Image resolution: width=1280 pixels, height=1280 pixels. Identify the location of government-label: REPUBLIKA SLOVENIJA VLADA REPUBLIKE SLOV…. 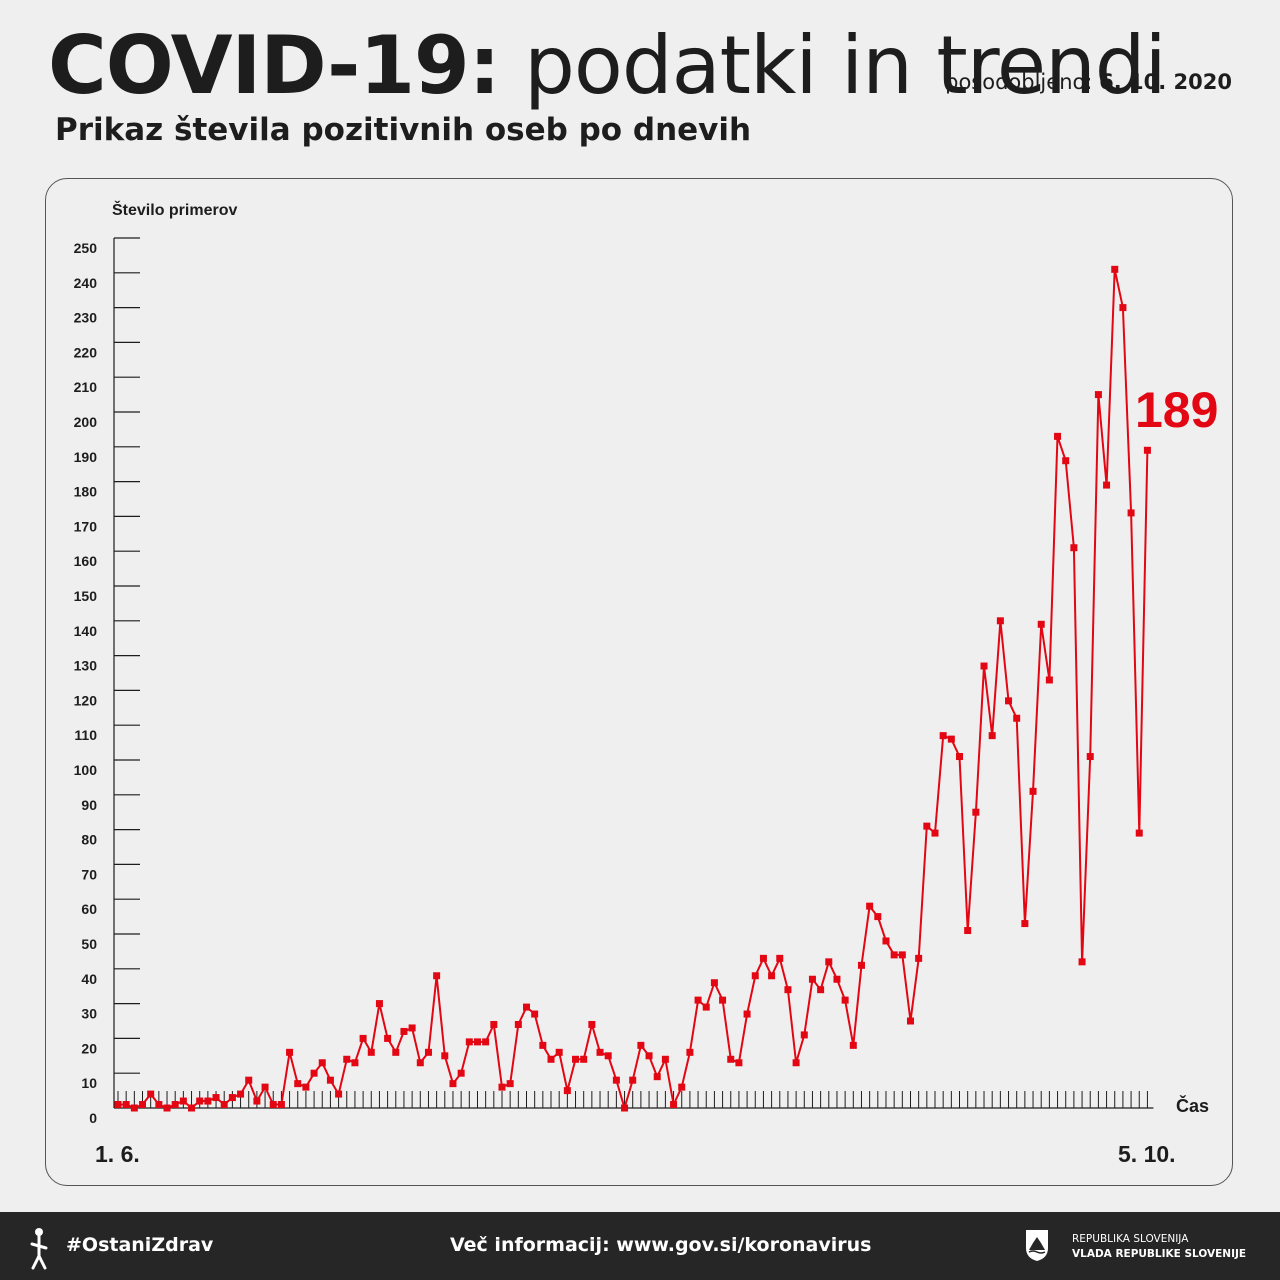
(1159, 1247).